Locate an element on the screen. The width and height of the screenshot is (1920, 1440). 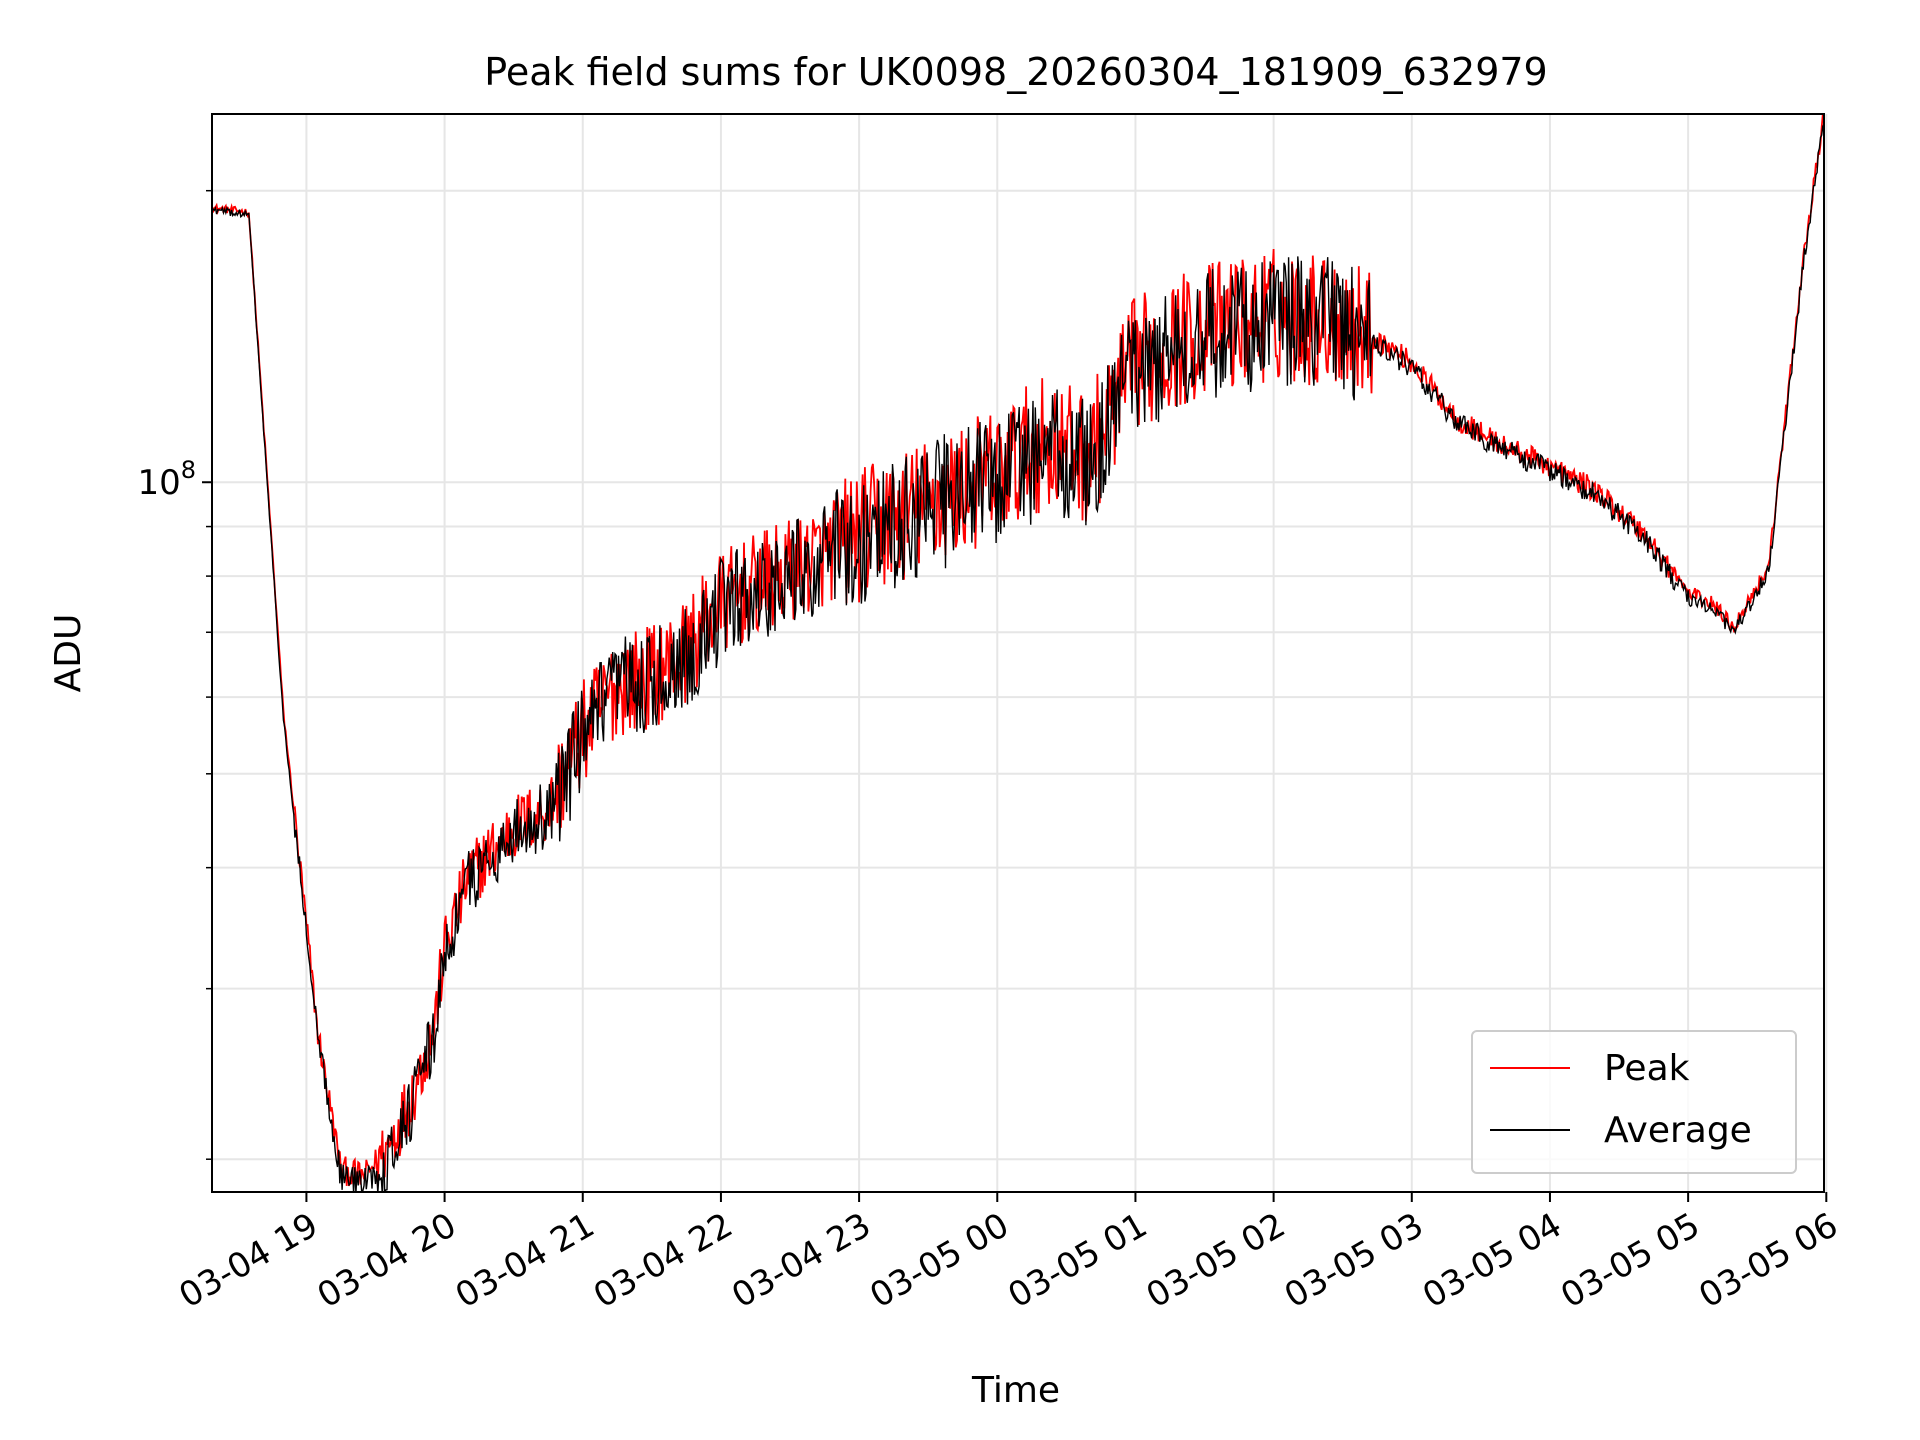
y-axis-label: ADU is located at coordinates (68, 653).